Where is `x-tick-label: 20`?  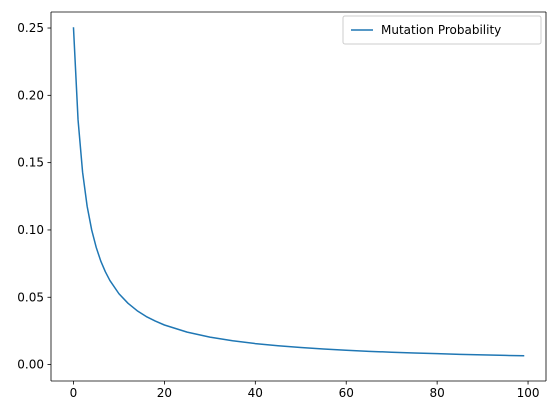
x-tick-label: 20 is located at coordinates (164, 393).